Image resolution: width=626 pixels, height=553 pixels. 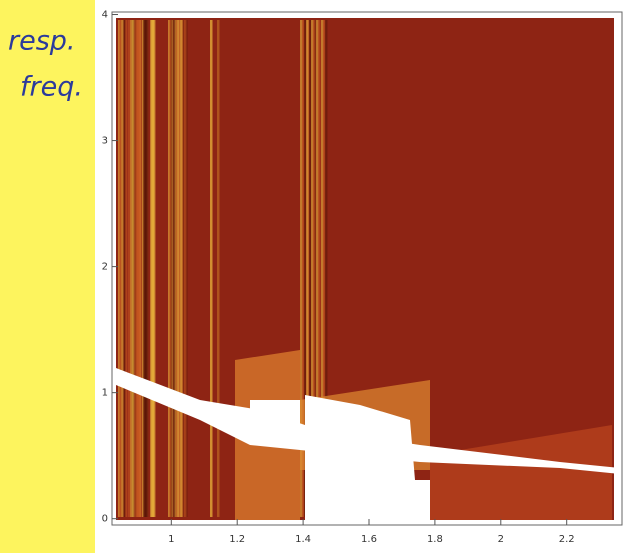 I want to click on x-tick-label: 2, so click(x=501, y=539).